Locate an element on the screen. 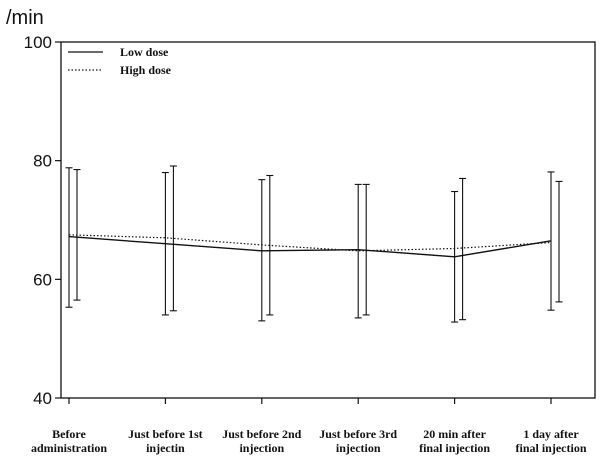 Image resolution: width=611 pixels, height=456 pixels. y-tick-label: 80 is located at coordinates (42, 161).